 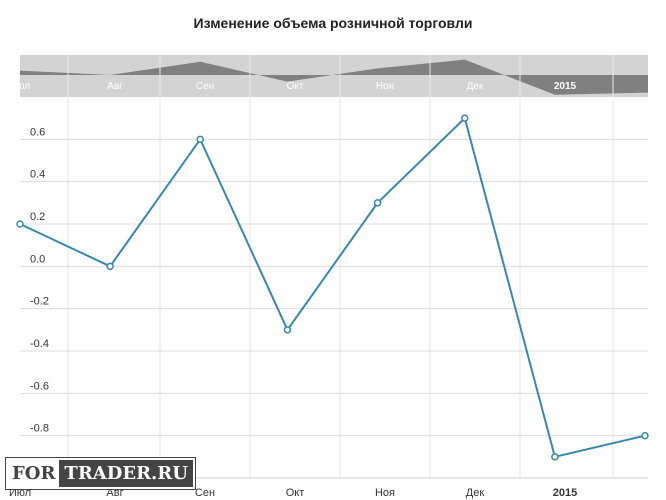 I want to click on navigator-area, so click(x=334, y=77).